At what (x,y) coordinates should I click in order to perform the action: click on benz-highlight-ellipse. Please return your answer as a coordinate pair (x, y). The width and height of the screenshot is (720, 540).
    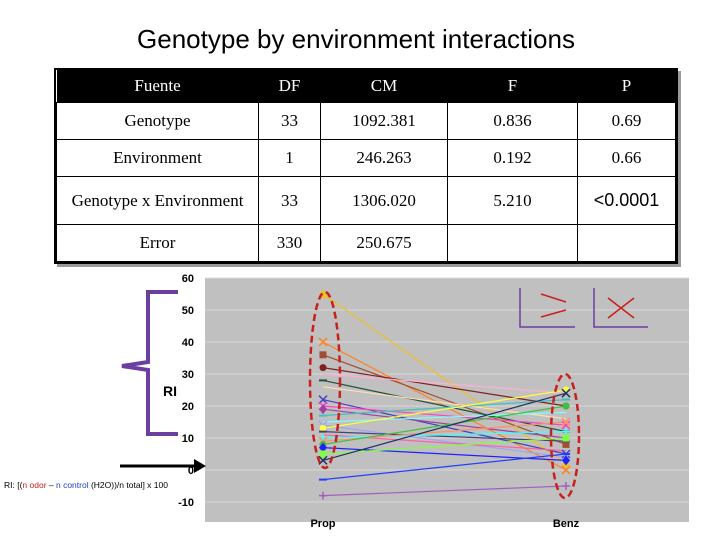
    Looking at the image, I should click on (565, 436).